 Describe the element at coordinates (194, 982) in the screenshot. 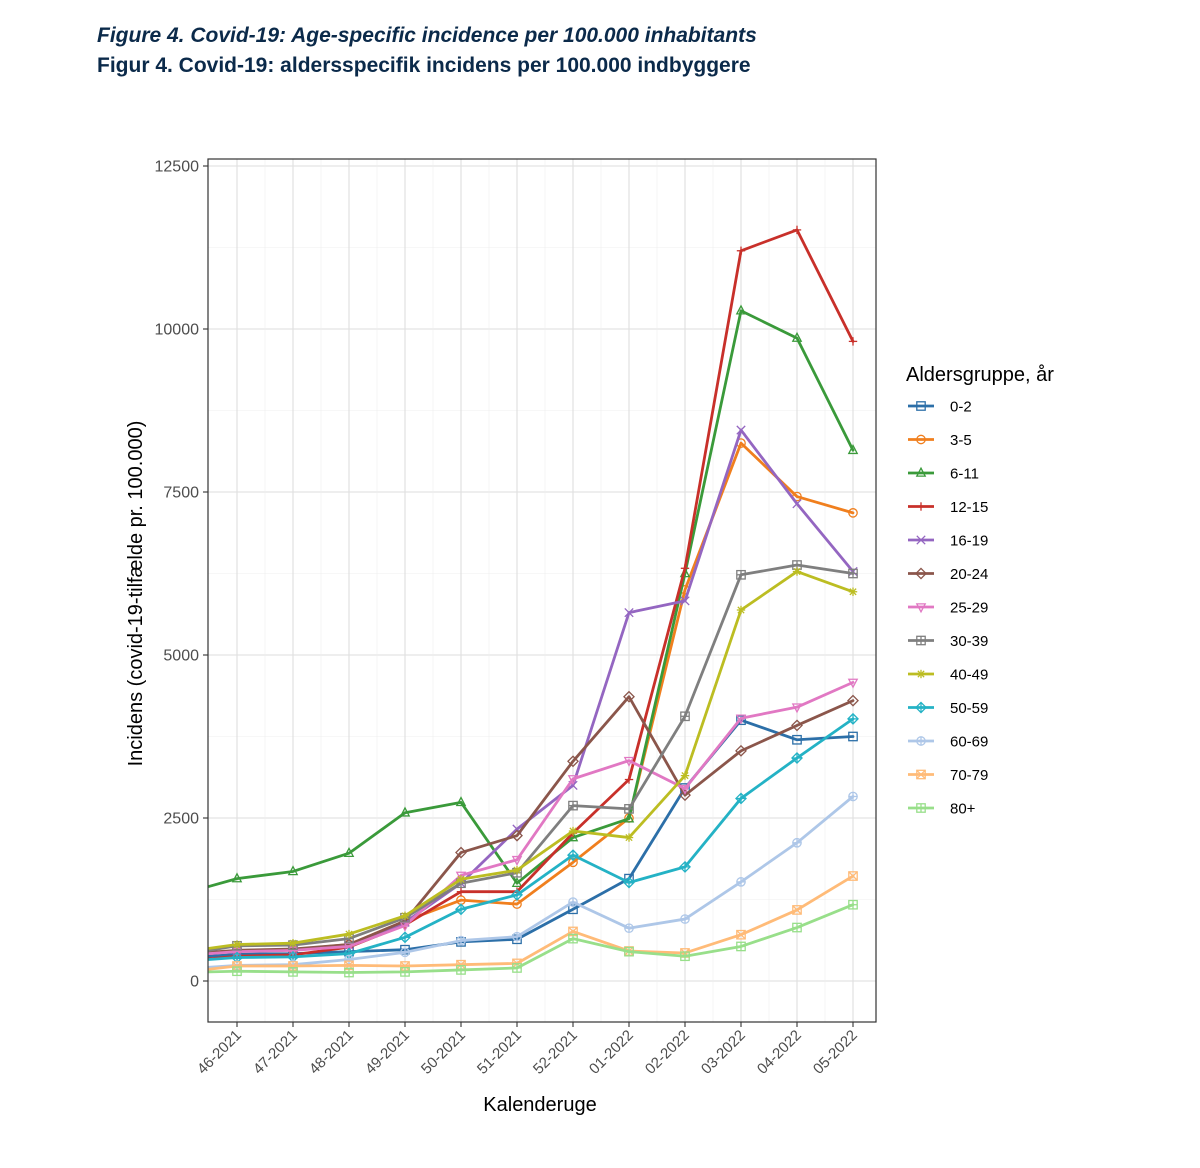

I see `y-tick-label: 0` at that location.